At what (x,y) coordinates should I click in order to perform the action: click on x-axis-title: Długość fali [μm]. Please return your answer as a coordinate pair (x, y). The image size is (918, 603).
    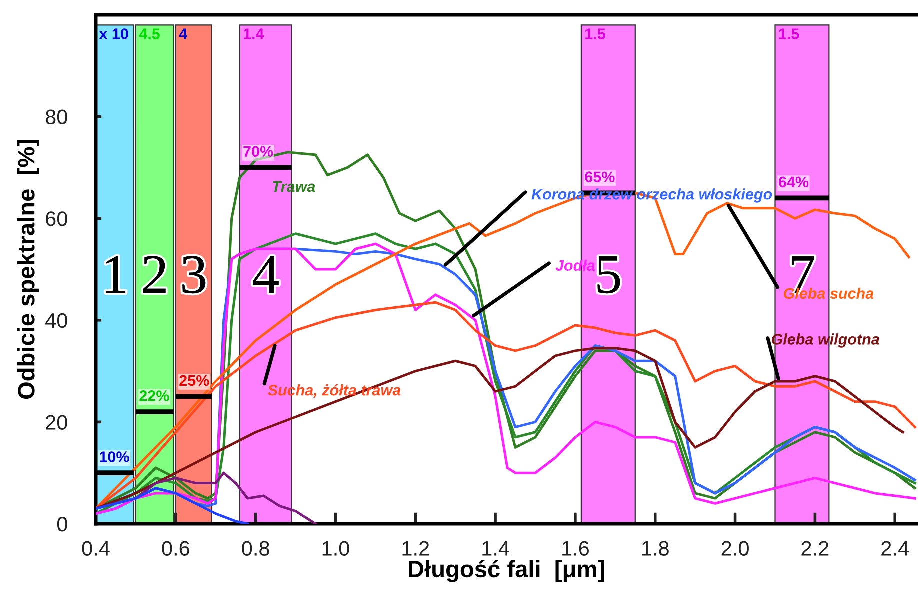
    Looking at the image, I should click on (506, 571).